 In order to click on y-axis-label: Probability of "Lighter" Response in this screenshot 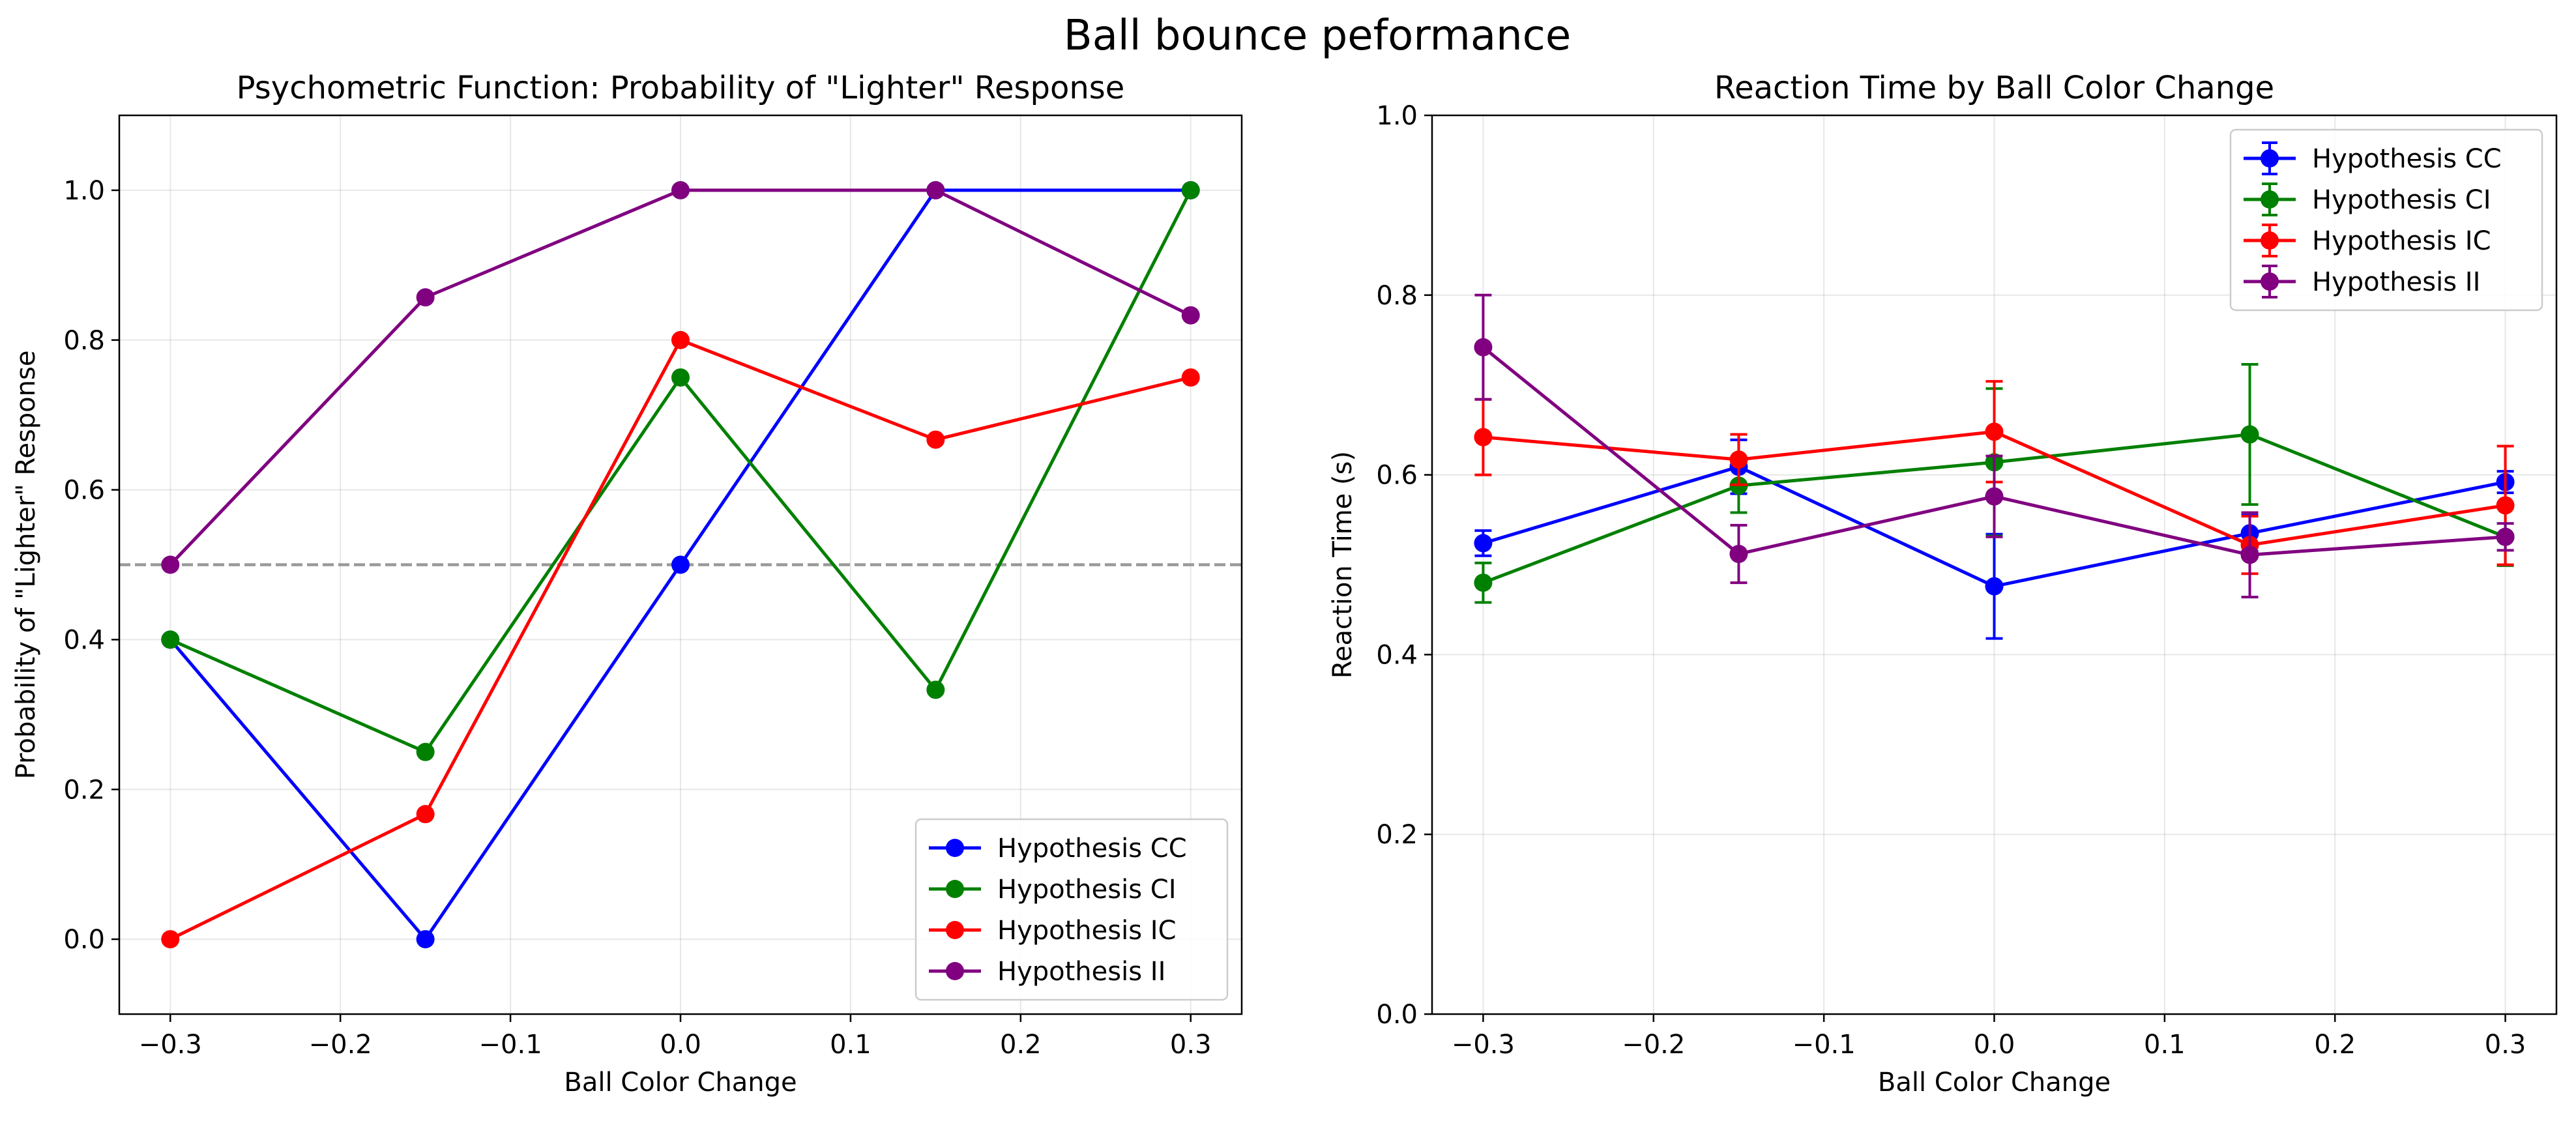, I will do `click(26, 565)`.